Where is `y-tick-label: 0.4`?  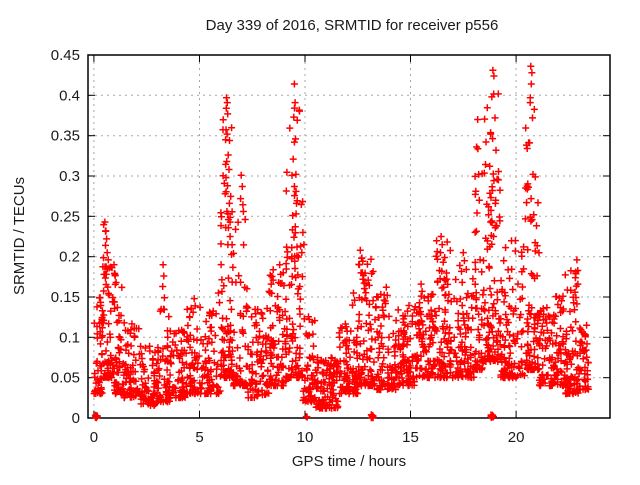 y-tick-label: 0.4 is located at coordinates (69, 95).